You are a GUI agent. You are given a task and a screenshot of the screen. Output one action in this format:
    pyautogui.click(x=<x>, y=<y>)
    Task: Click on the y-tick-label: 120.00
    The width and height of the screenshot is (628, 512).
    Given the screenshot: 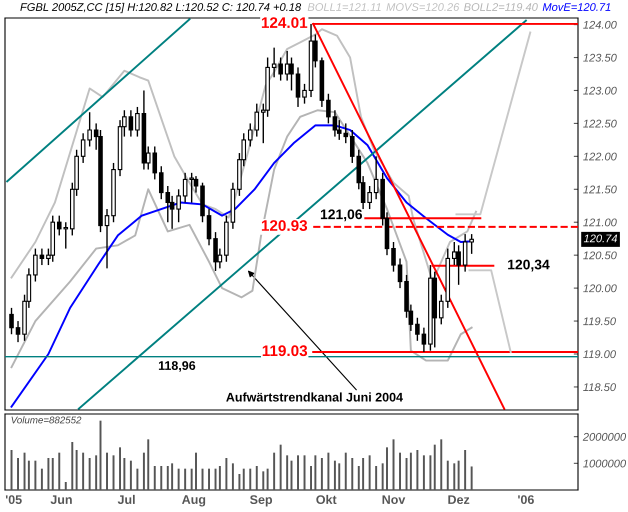 What is the action you would take?
    pyautogui.click(x=600, y=288)
    